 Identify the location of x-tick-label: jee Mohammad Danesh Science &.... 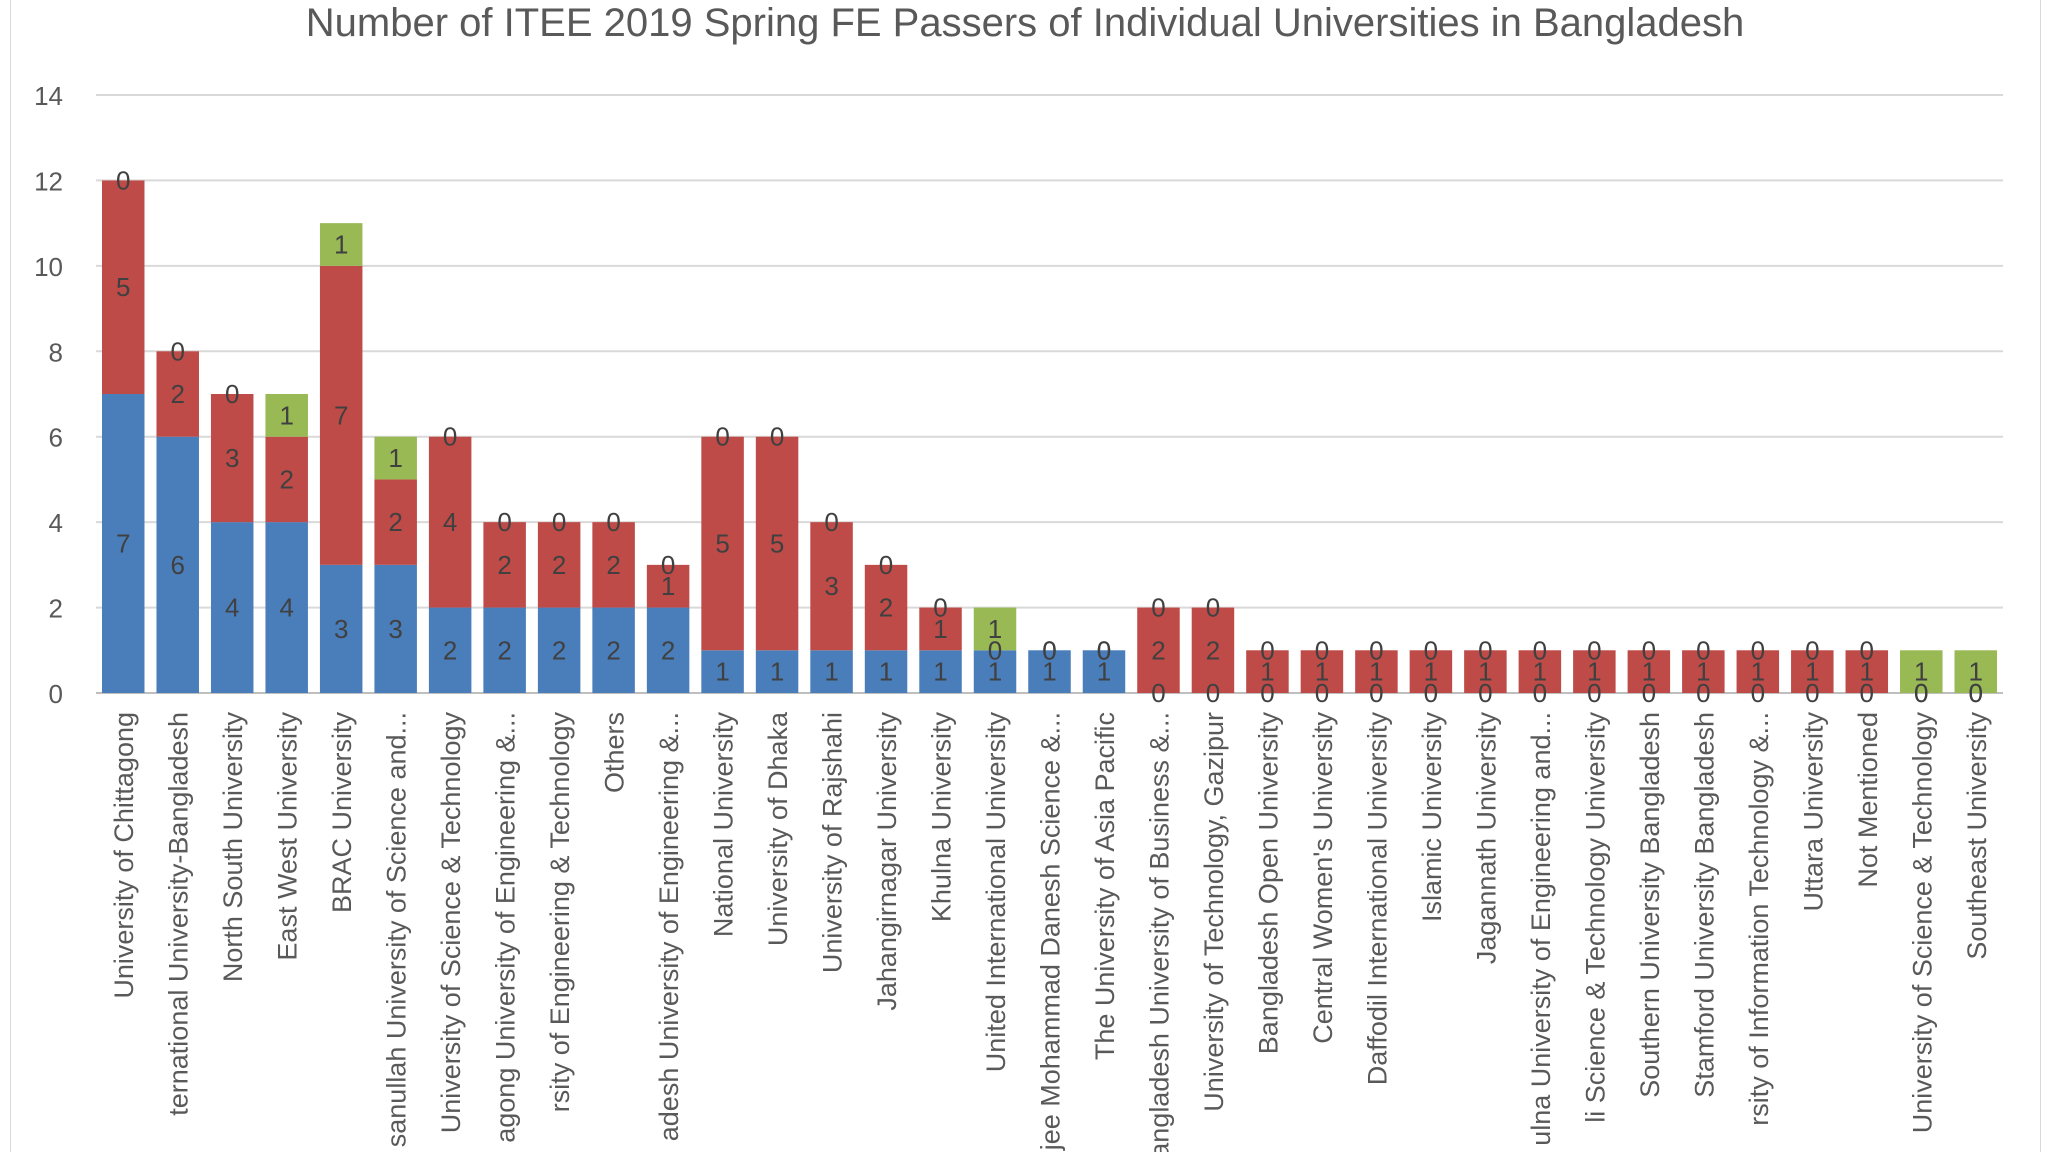
(1051, 931).